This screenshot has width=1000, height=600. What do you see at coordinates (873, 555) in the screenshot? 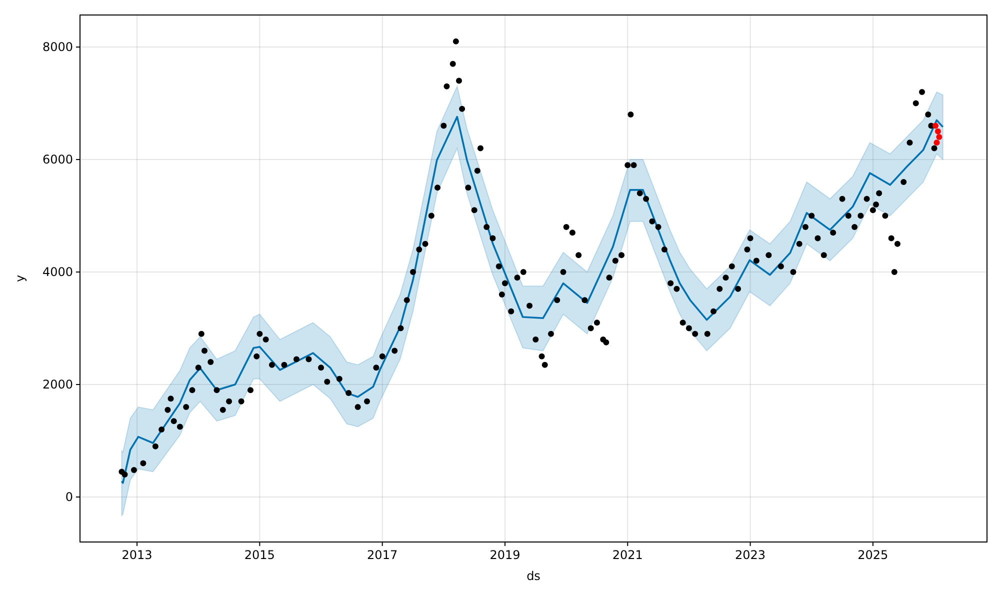
I see `x-tick-label: 2025` at bounding box center [873, 555].